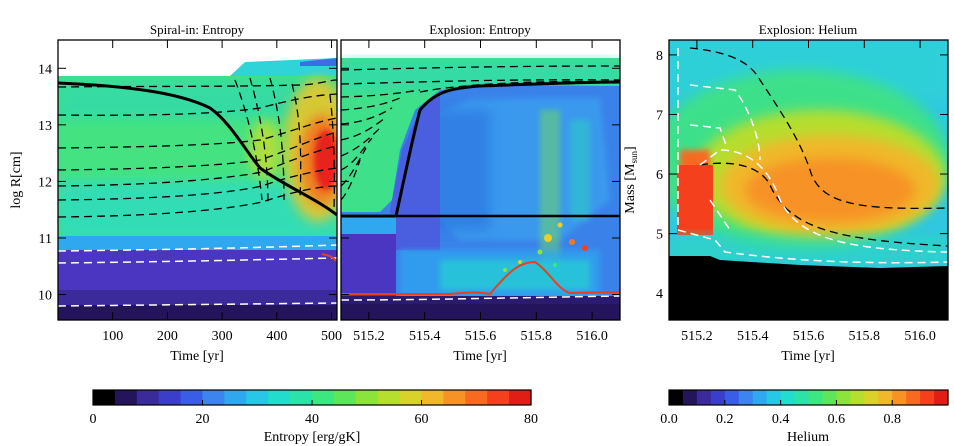  I want to click on xlabel-b: Time [yr], so click(480, 356).